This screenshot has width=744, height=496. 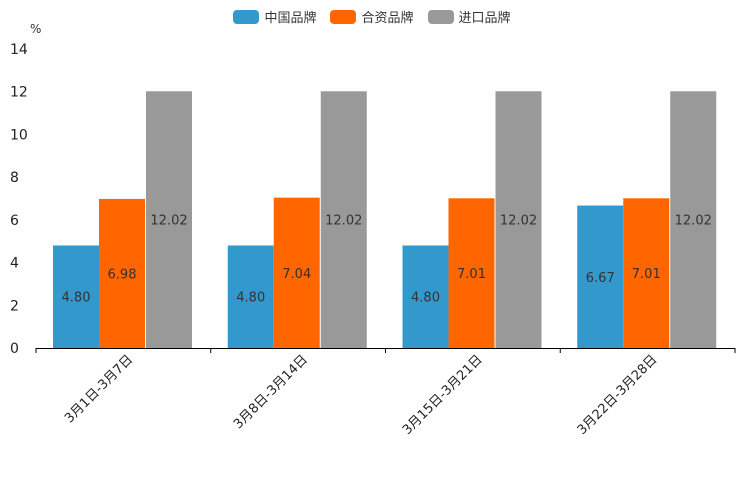 I want to click on x-category-label: 3月8日-3月14日, so click(x=271, y=392).